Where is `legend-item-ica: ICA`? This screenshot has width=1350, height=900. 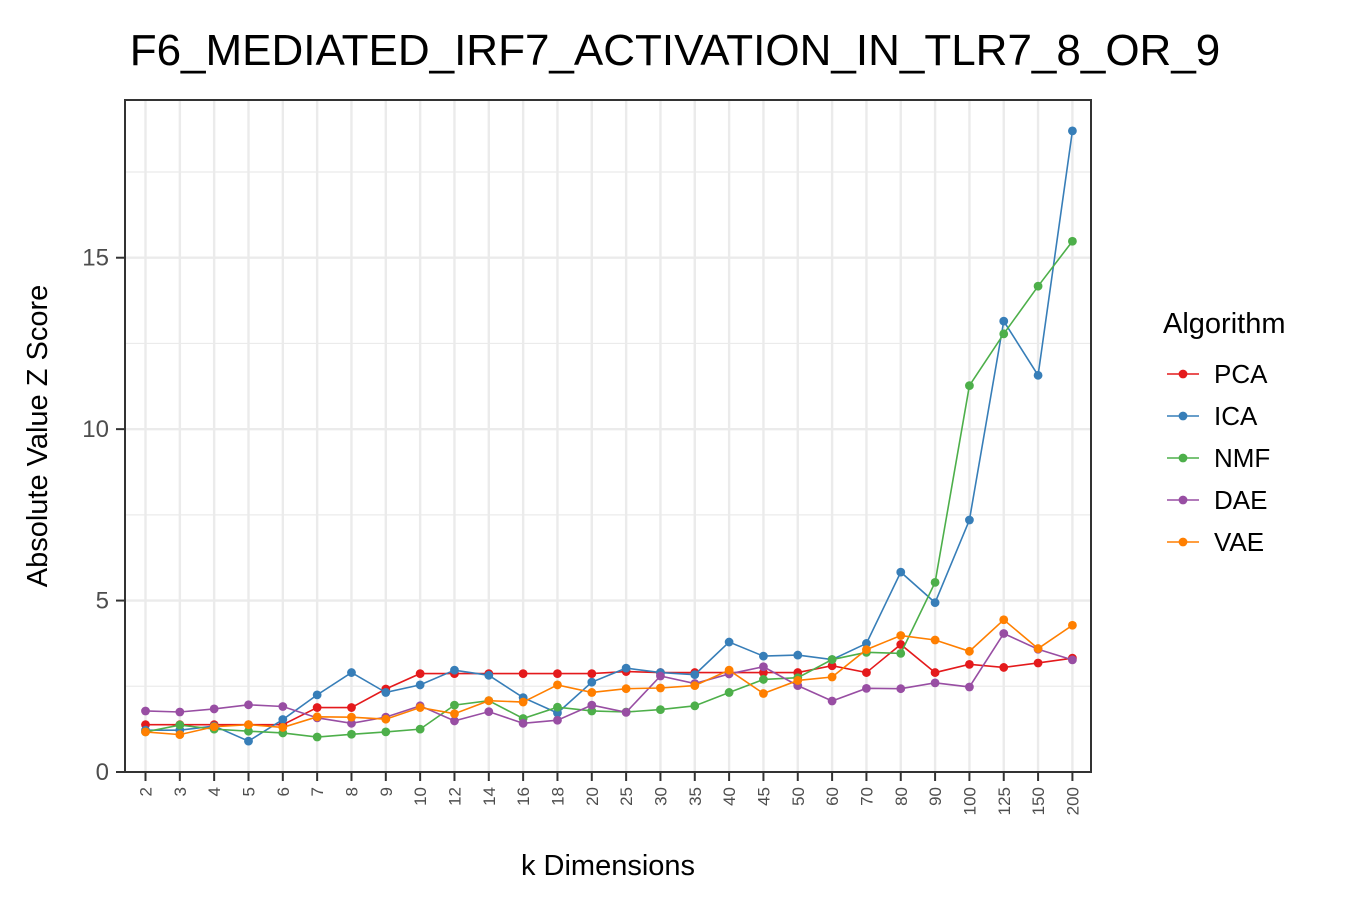
legend-item-ica: ICA is located at coordinates (1212, 416).